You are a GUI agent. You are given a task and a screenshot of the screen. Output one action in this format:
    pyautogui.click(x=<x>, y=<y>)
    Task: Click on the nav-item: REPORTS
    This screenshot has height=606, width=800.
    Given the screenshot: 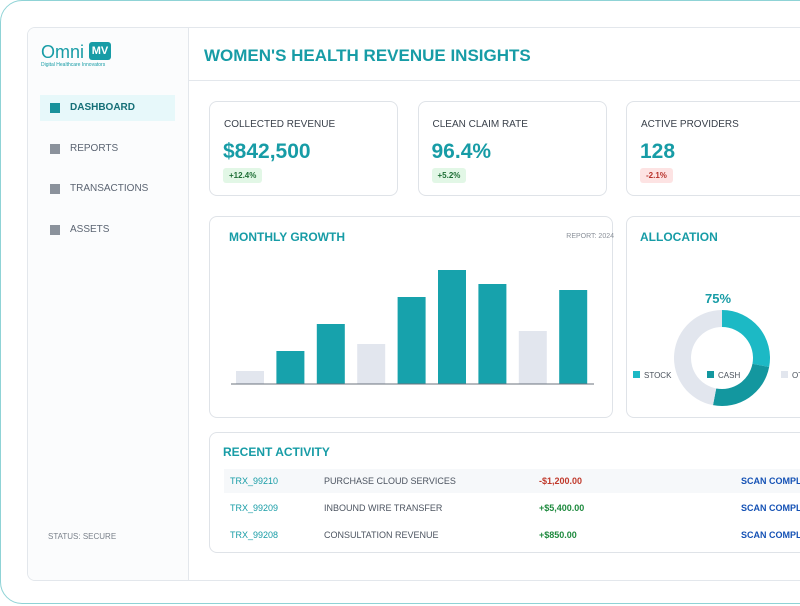 What is the action you would take?
    pyautogui.click(x=107, y=149)
    